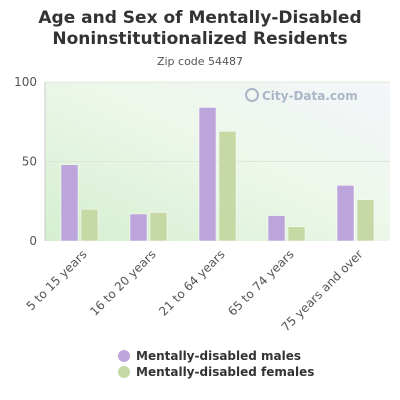 The image size is (400, 400). Describe the element at coordinates (200, 18) in the screenshot. I see `chart-title-line-1: Age and Sex of Mentally-Disabled` at that location.